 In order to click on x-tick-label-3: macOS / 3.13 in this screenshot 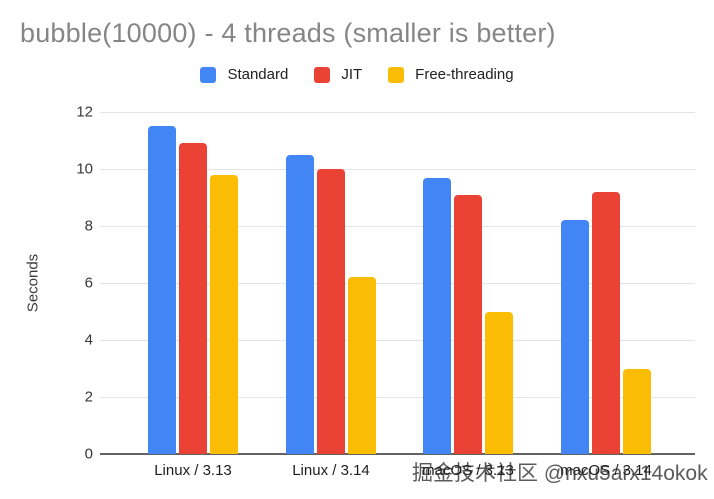, I will do `click(468, 470)`.